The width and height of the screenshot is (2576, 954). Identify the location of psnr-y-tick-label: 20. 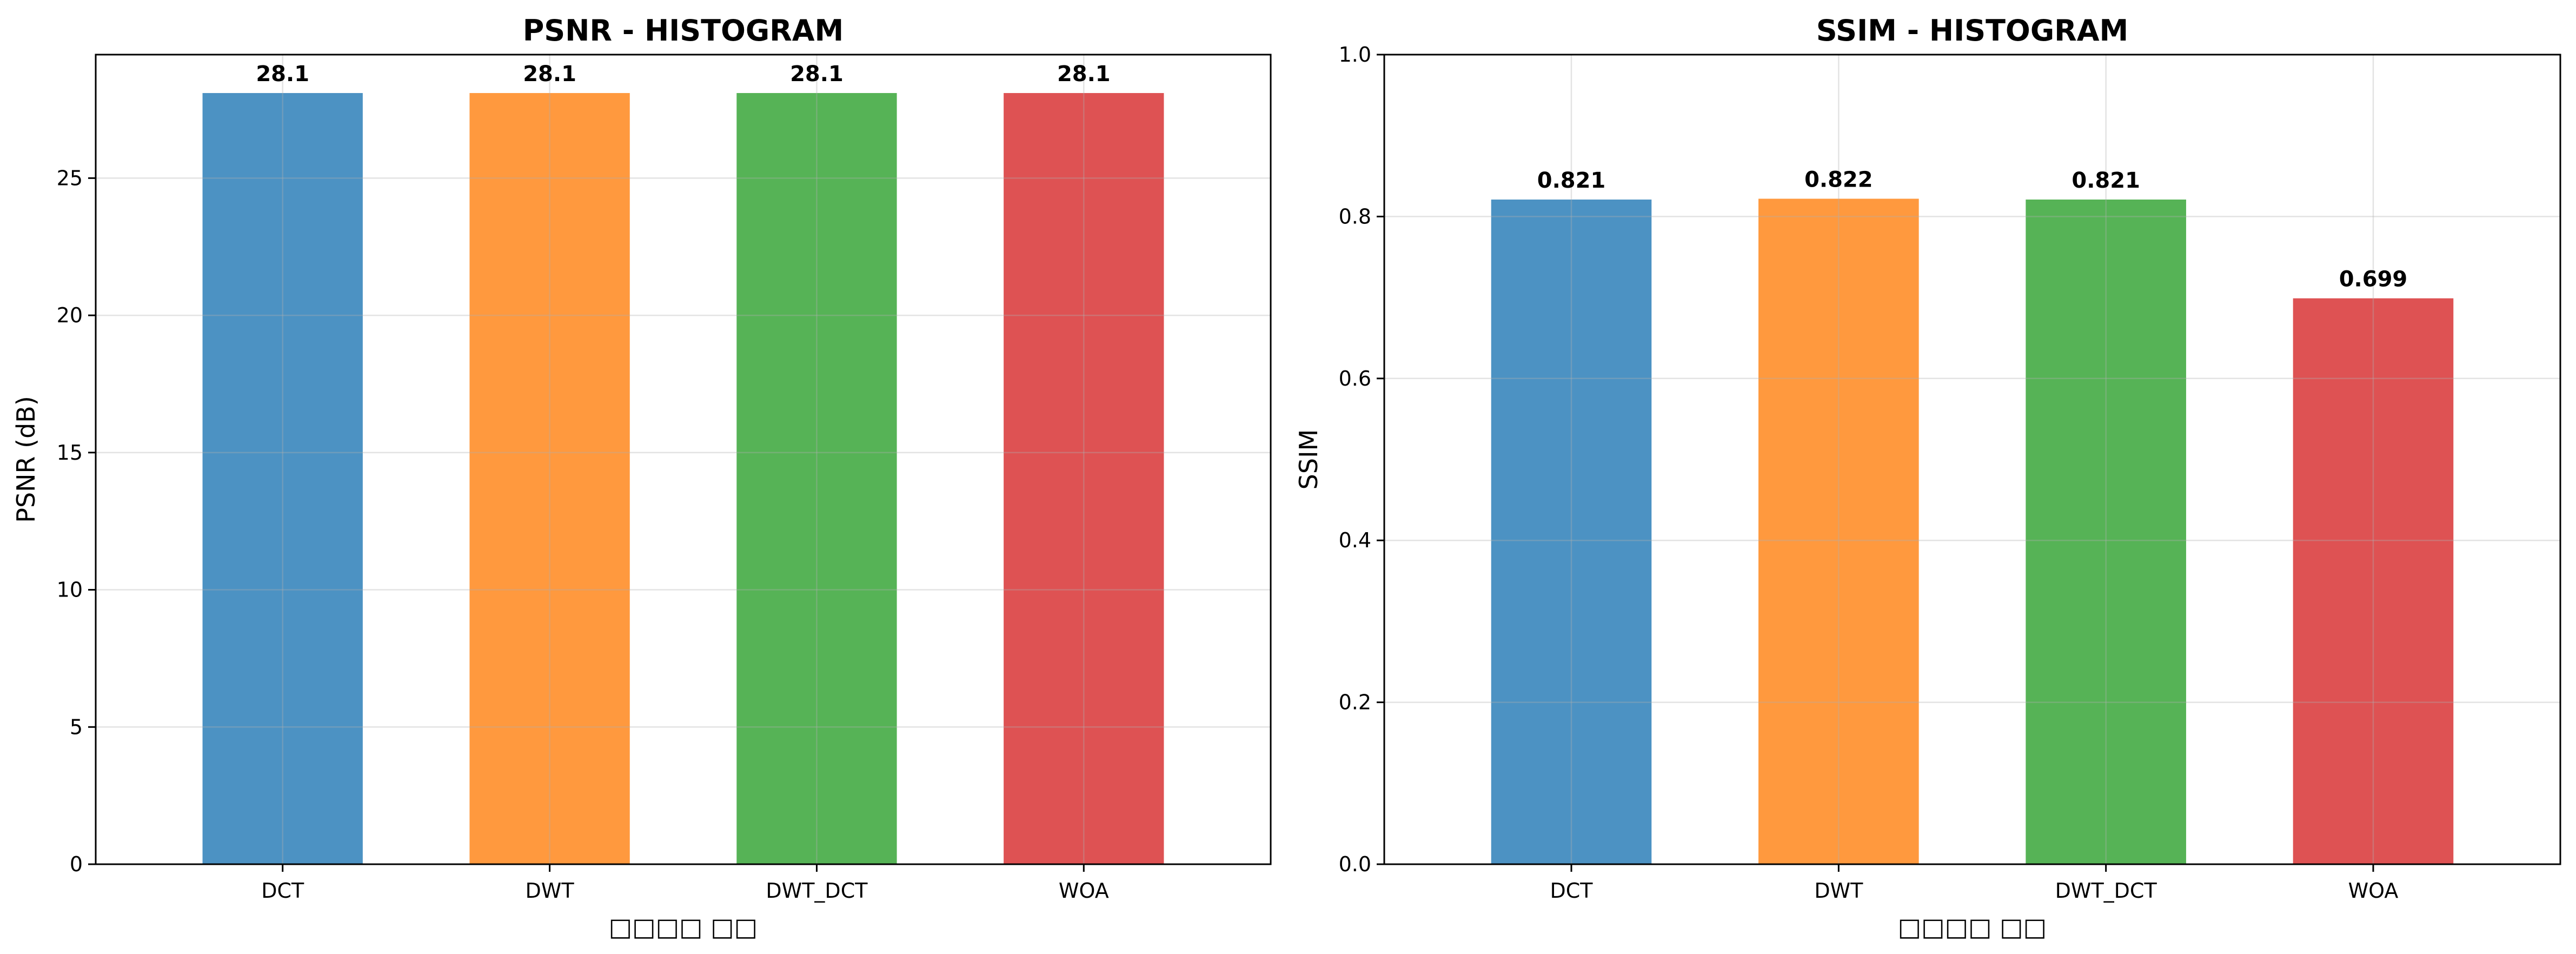
(70, 315).